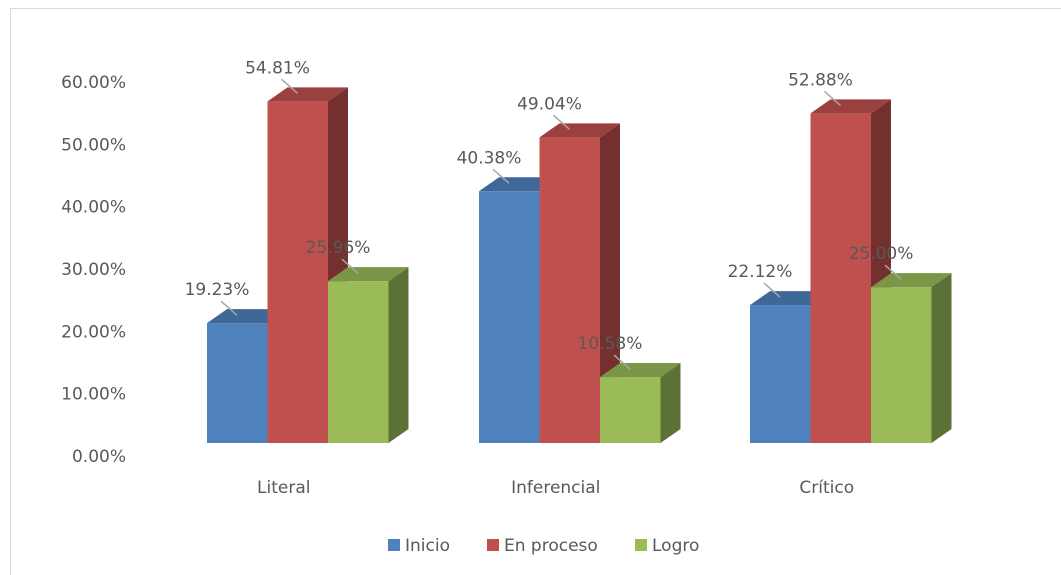  Describe the element at coordinates (217, 290) in the screenshot. I see `data-label: 19.23%` at that location.